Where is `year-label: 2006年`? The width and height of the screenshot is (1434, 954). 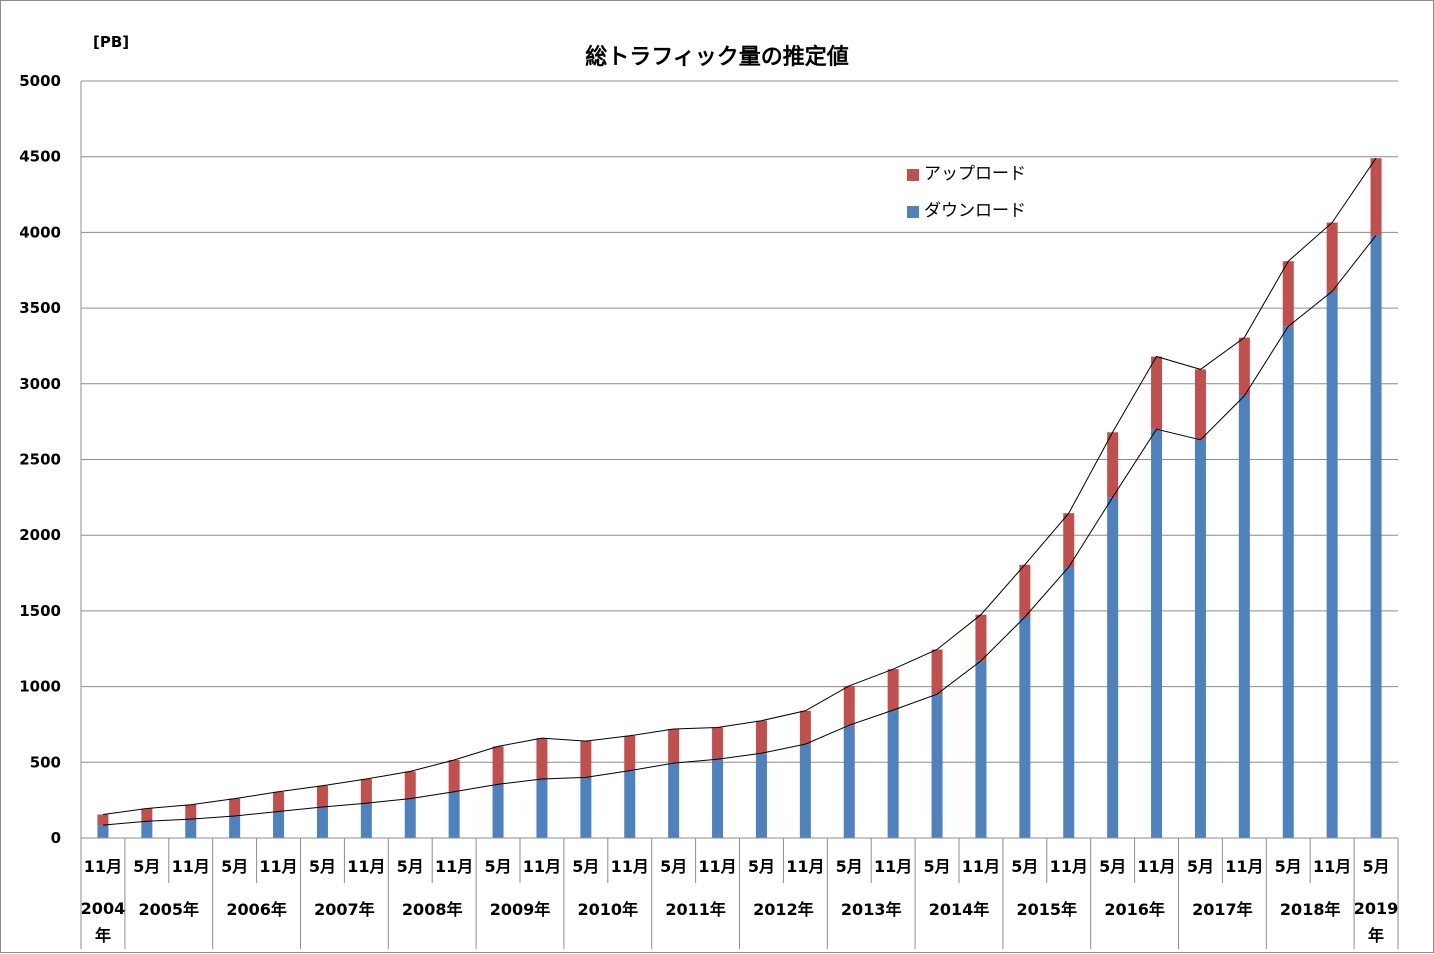 year-label: 2006年 is located at coordinates (256, 909).